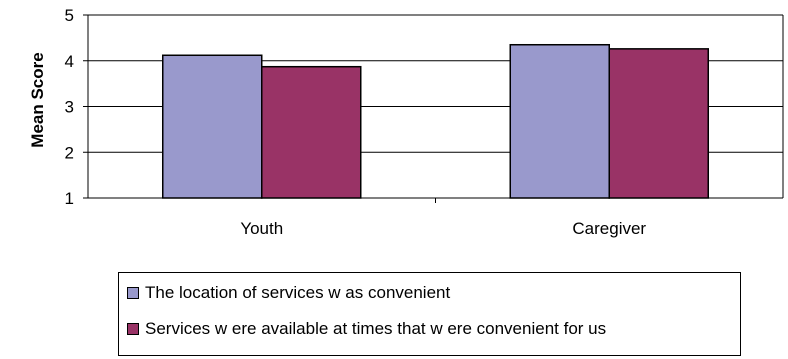  Describe the element at coordinates (658, 123) in the screenshot. I see `bar-2-caregiver` at that location.